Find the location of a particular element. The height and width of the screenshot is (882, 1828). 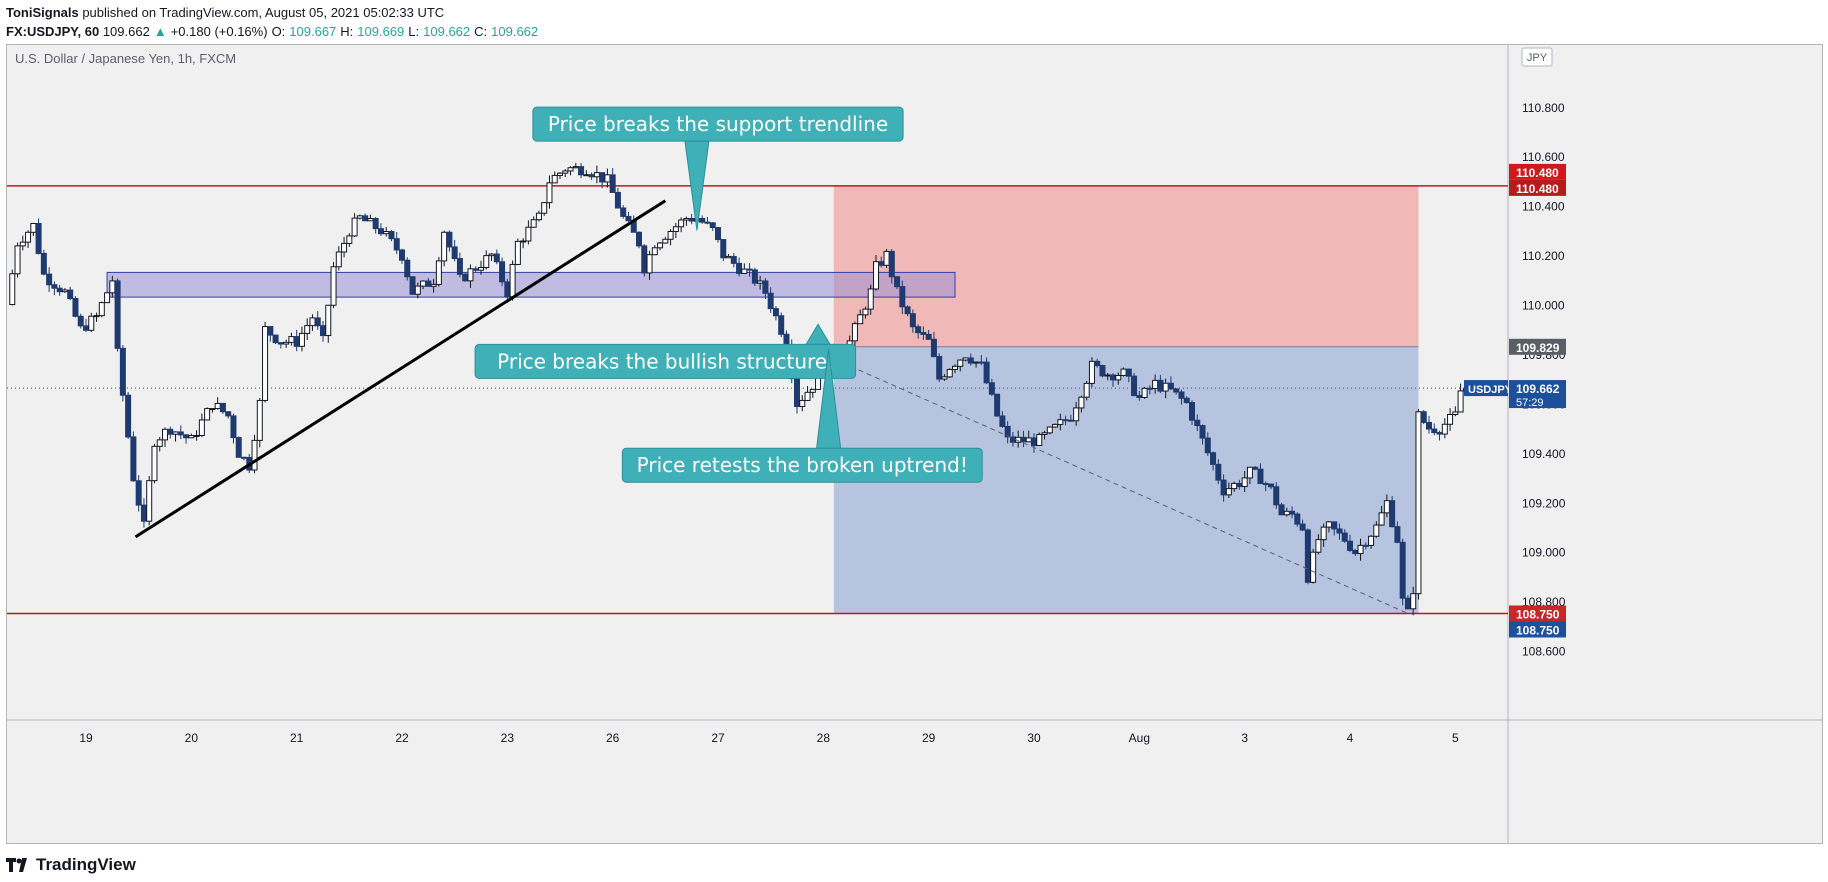

close-label: C: is located at coordinates (481, 31).